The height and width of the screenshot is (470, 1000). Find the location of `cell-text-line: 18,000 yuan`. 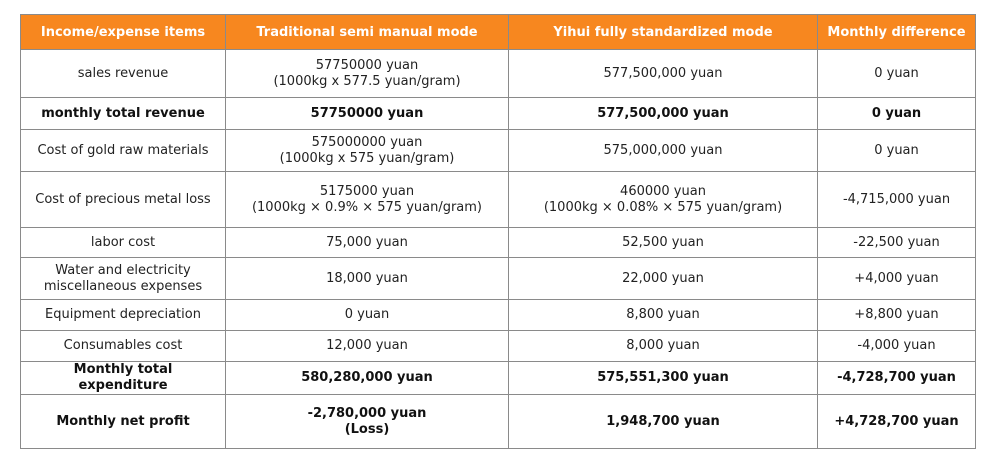

cell-text-line: 18,000 yuan is located at coordinates (367, 278).